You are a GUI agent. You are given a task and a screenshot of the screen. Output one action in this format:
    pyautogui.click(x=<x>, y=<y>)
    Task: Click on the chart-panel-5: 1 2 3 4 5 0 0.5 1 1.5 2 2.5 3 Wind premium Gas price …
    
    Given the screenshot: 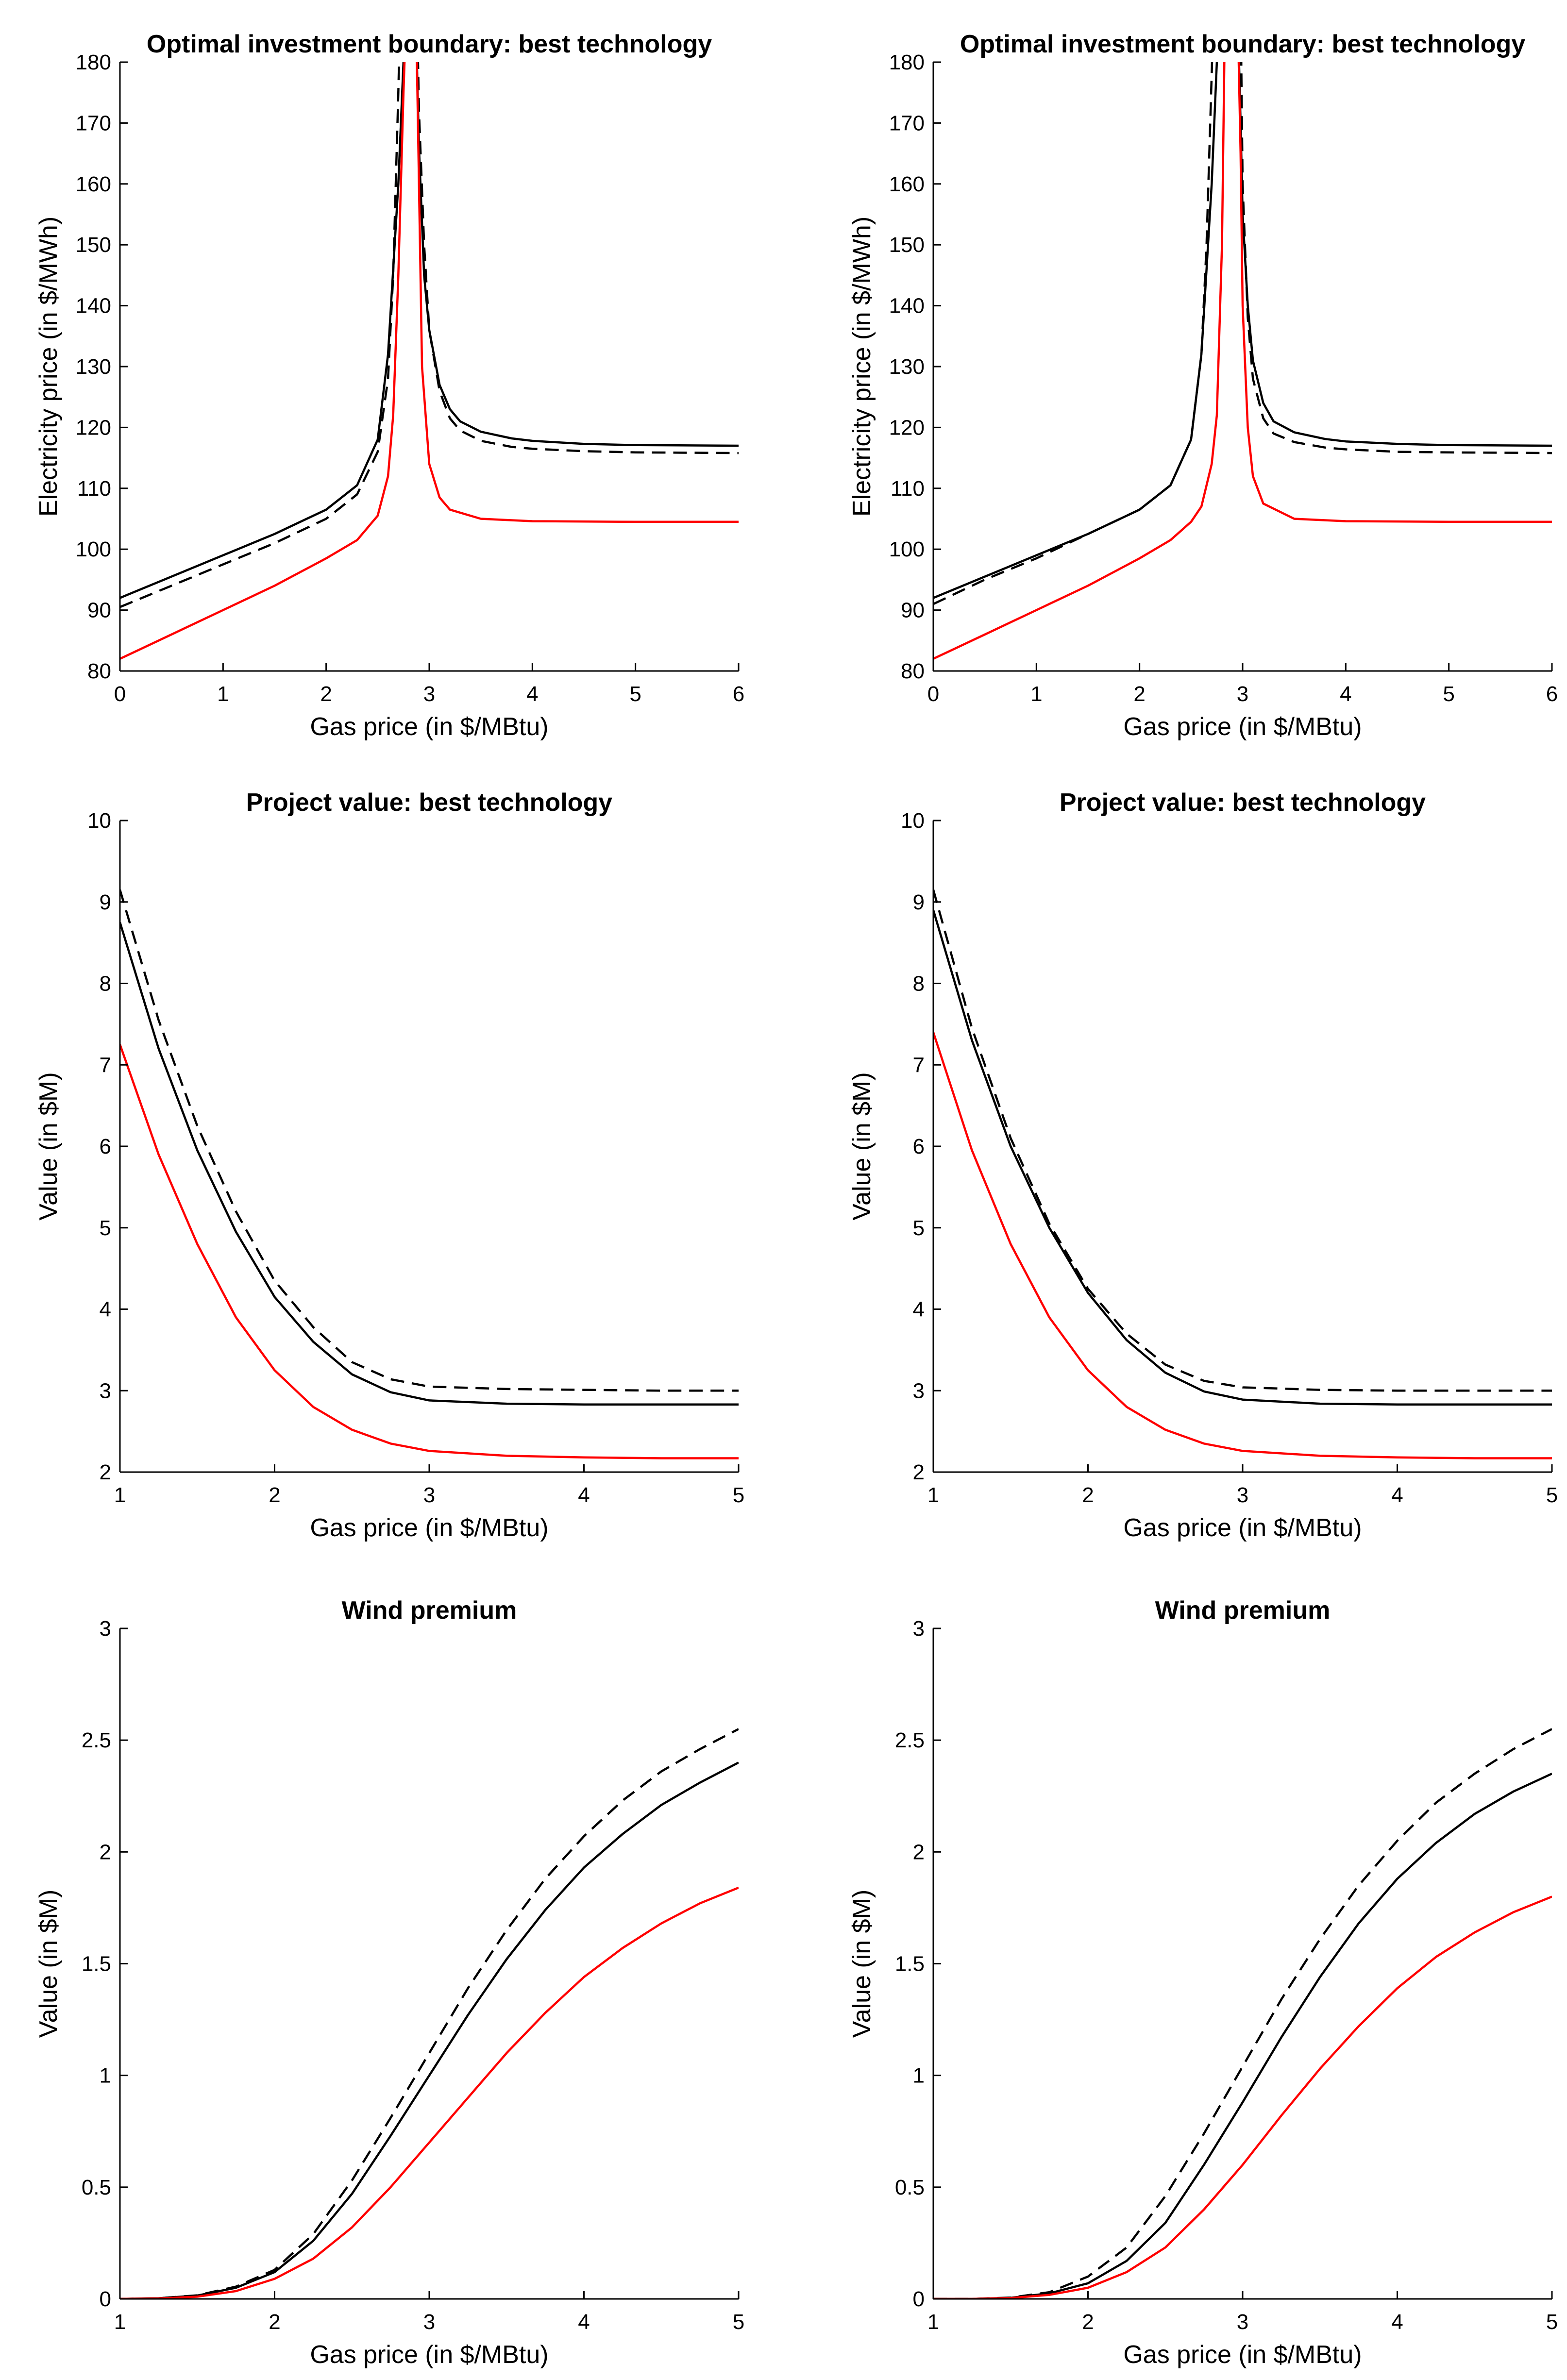 What is the action you would take?
    pyautogui.click(x=389, y=1982)
    